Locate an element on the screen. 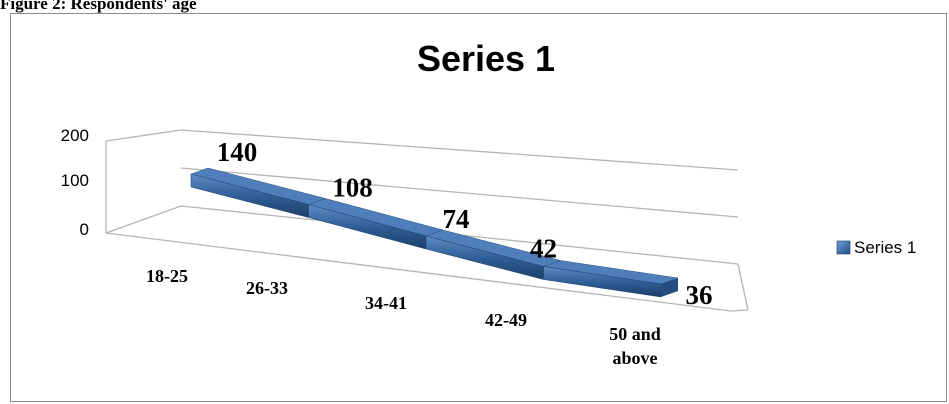 Image resolution: width=949 pixels, height=404 pixels. category-label: 34-41 is located at coordinates (386, 303).